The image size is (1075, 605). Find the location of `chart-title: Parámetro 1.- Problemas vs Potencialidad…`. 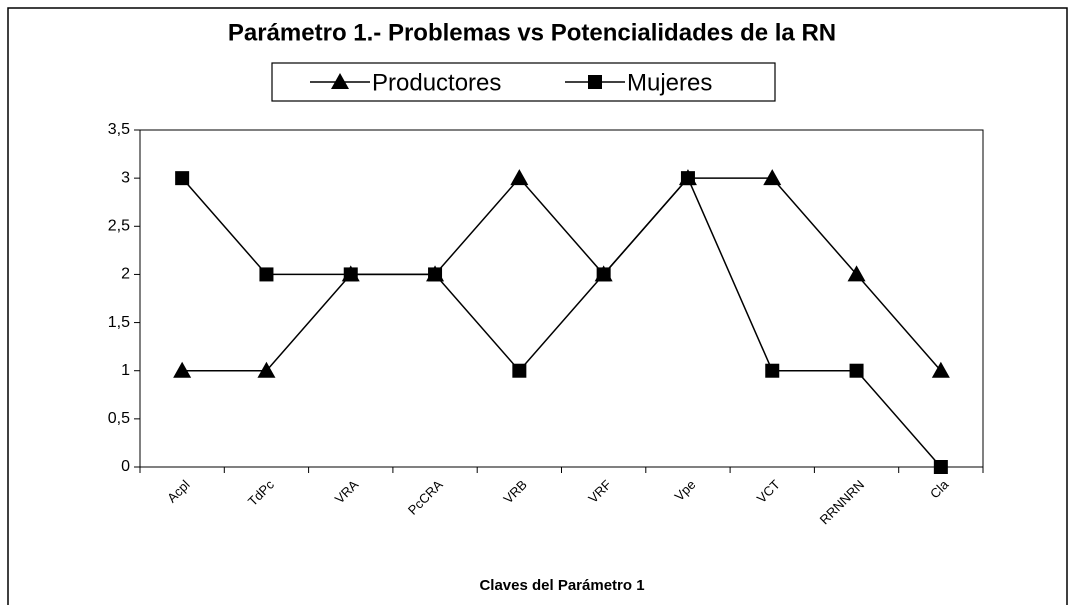

chart-title: Parámetro 1.- Problemas vs Potencialidad… is located at coordinates (532, 32).